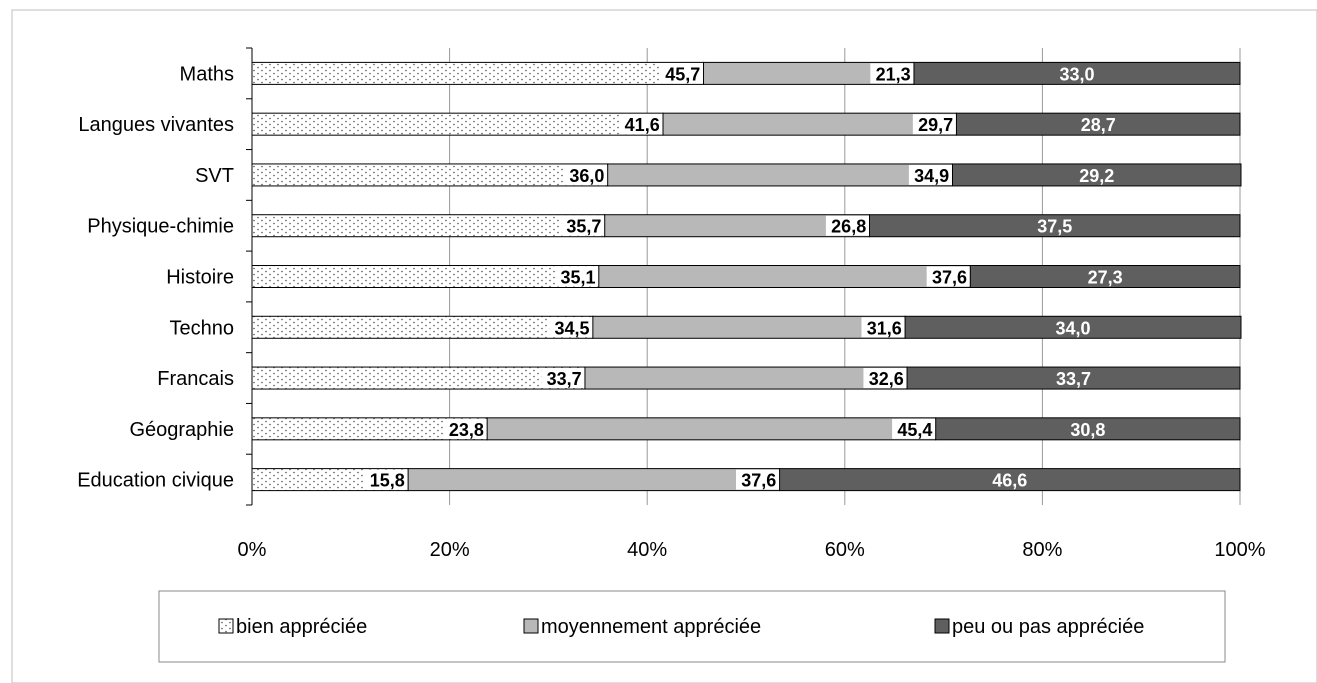 Image resolution: width=1317 pixels, height=683 pixels. I want to click on data-label: 26,8, so click(848, 227).